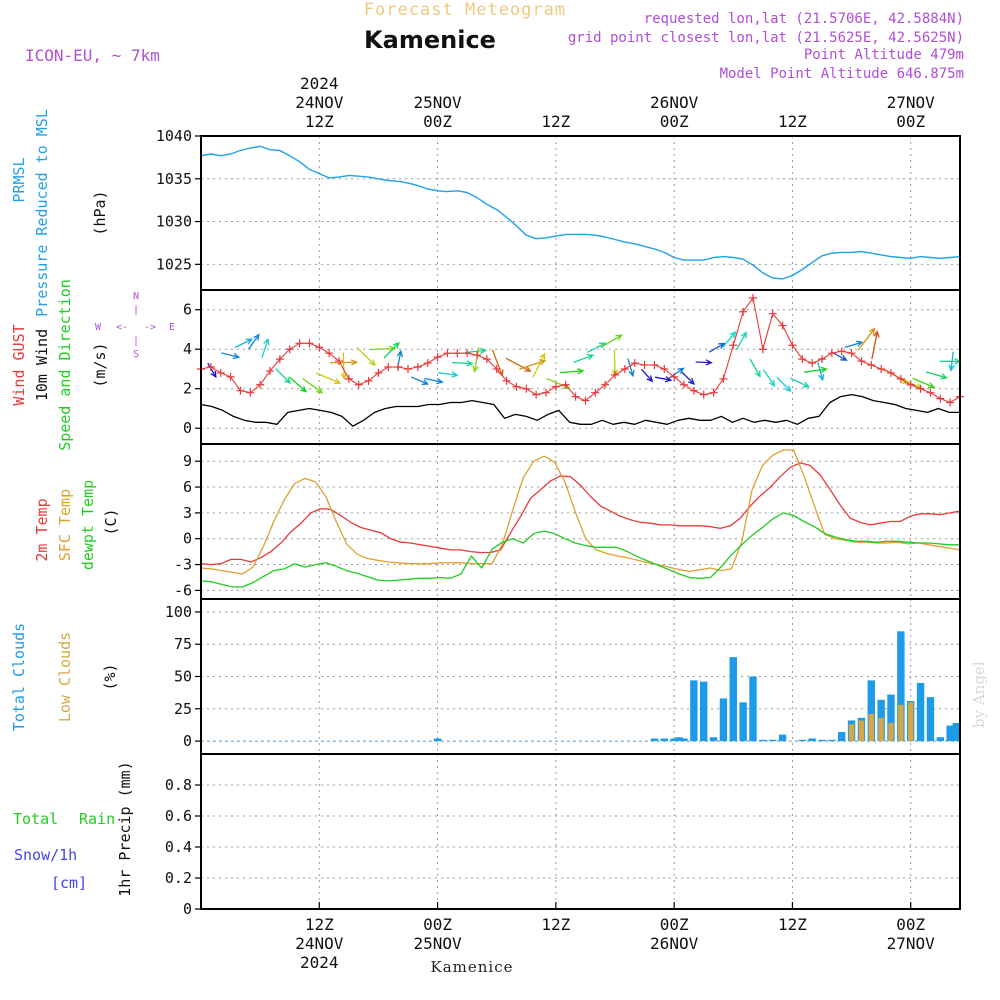 The height and width of the screenshot is (1000, 1000). I want to click on rain-label: Rain, so click(97, 819).